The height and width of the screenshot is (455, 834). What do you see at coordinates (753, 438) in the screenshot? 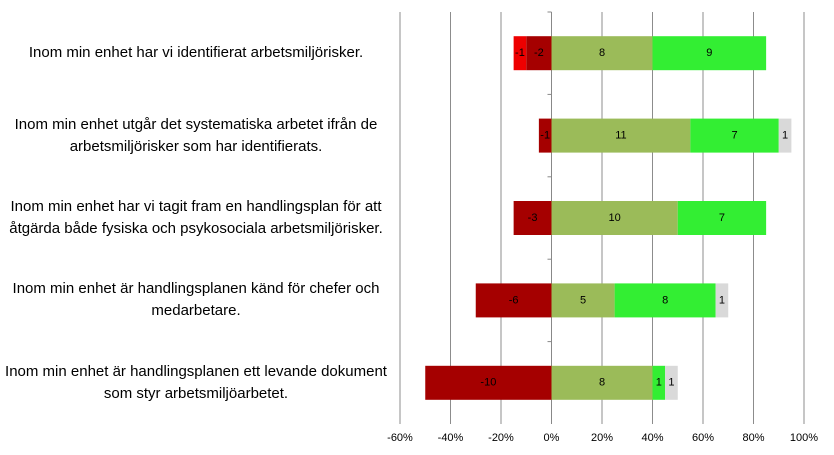
I see `x-tick-label: 80%` at bounding box center [753, 438].